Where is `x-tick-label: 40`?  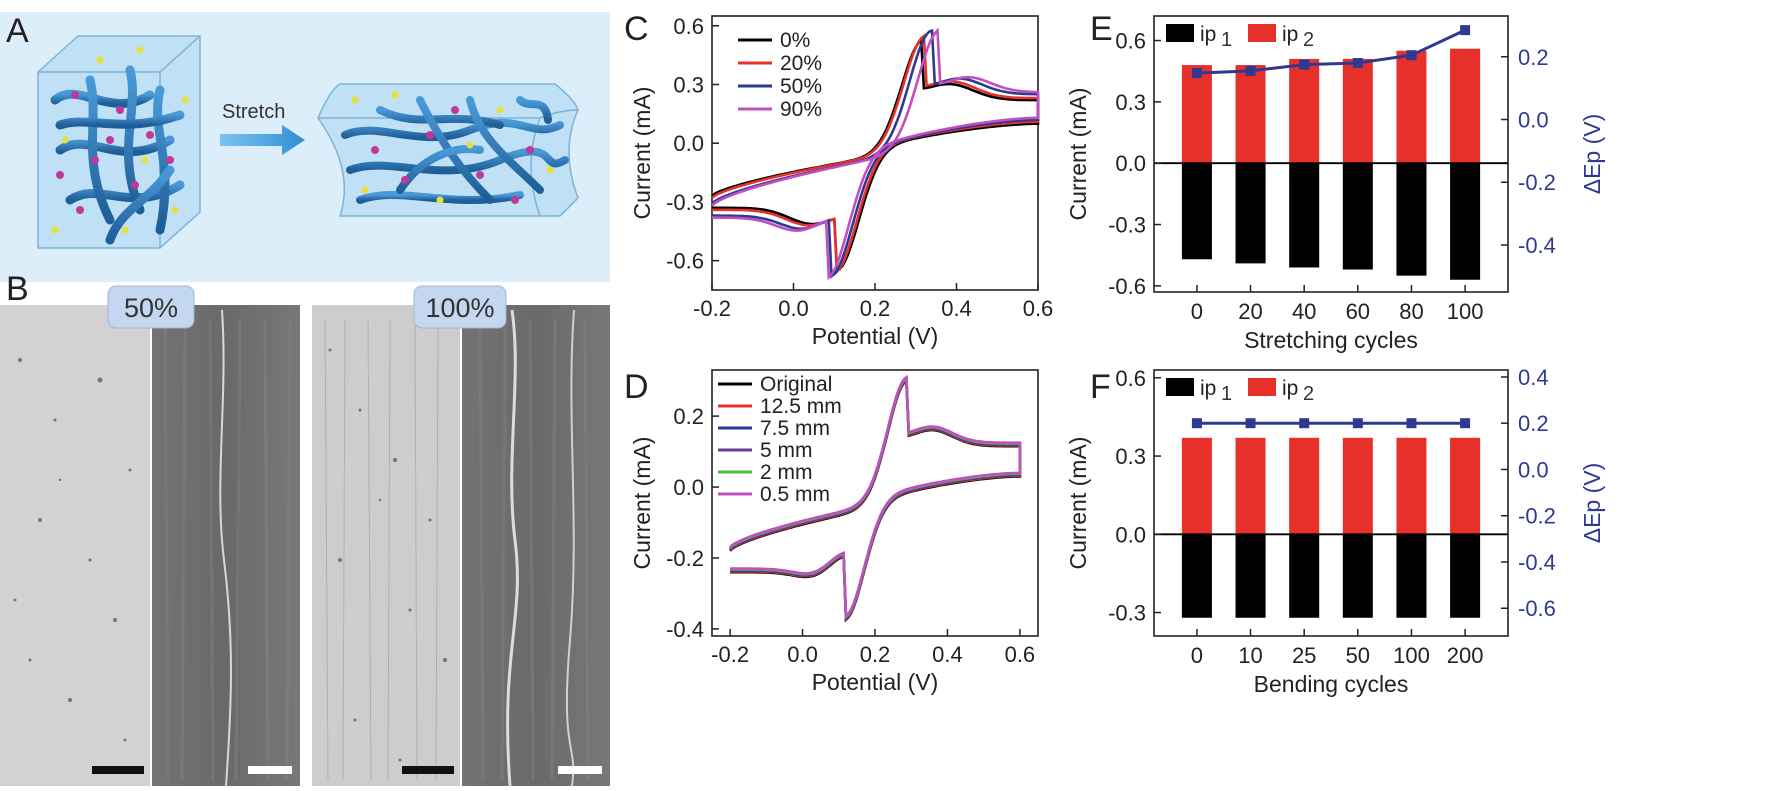
x-tick-label: 40 is located at coordinates (1304, 311).